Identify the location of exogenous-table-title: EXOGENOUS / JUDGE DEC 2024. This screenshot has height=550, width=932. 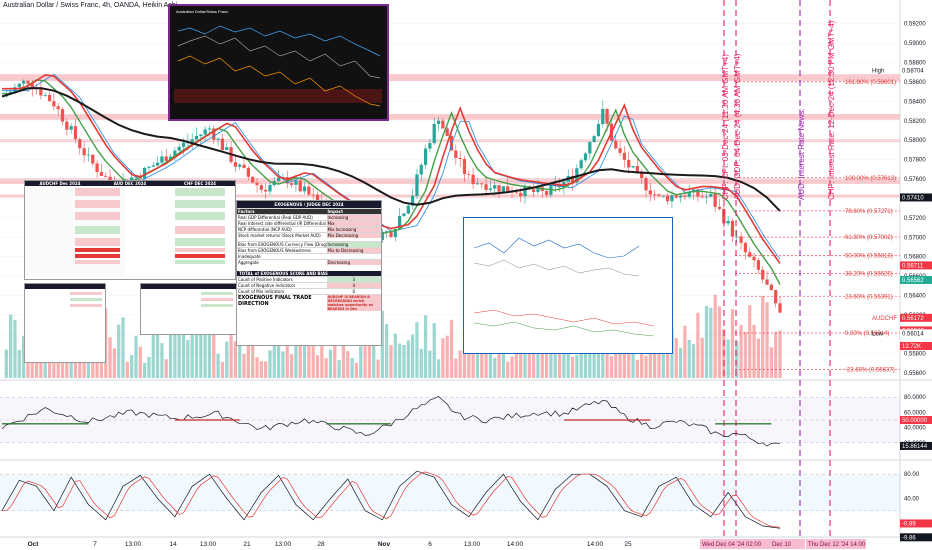
(309, 204).